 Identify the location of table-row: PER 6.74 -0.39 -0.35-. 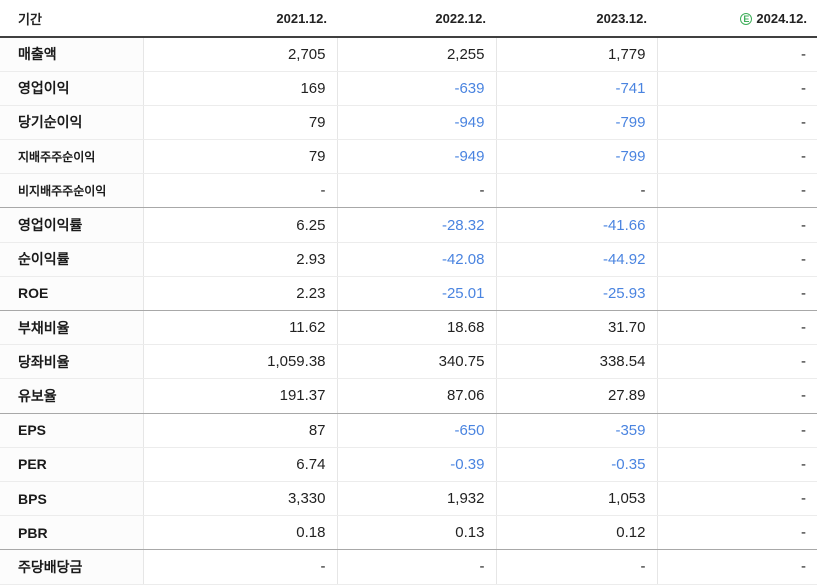
(408, 464).